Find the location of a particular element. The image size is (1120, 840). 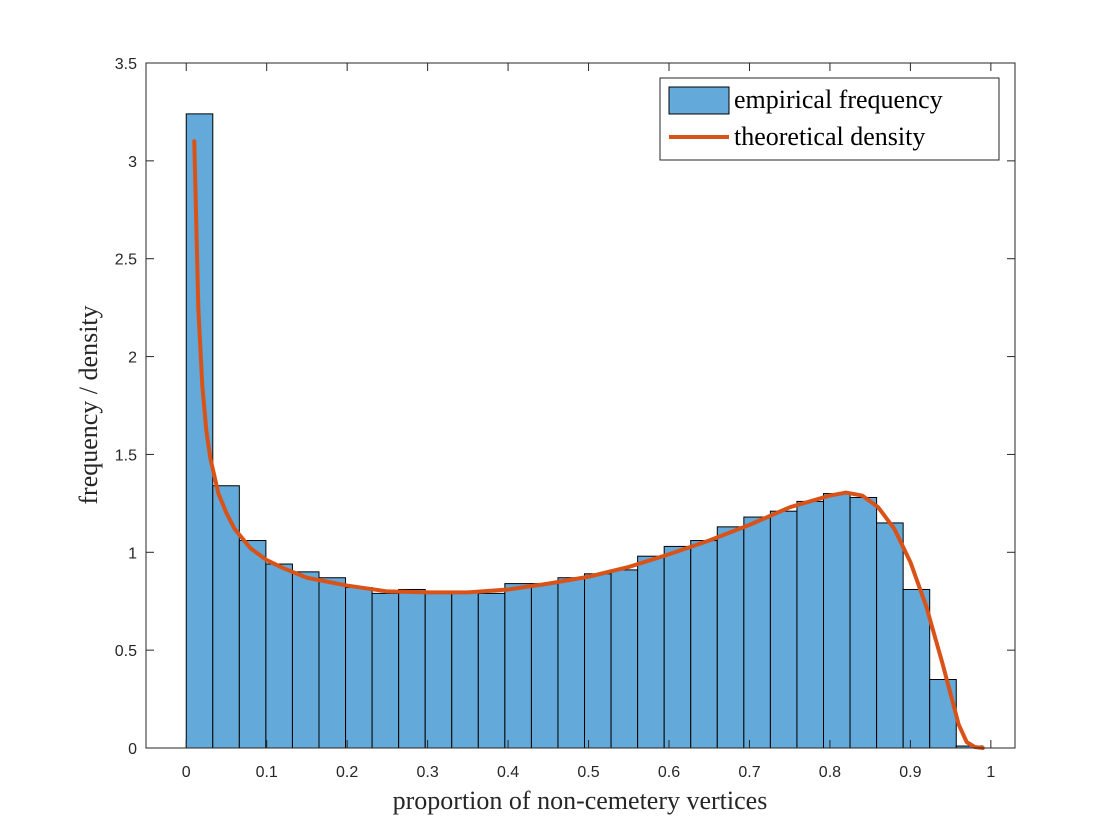

y-tick-label: 3 is located at coordinates (132, 162).